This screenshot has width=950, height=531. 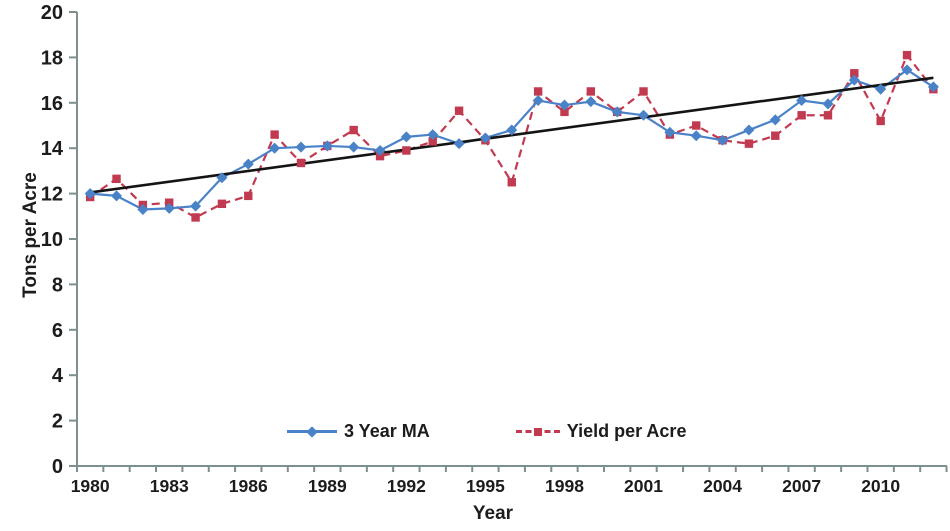 What do you see at coordinates (626, 431) in the screenshot?
I see `legend-label-yield-per-acre: Yield per Acre` at bounding box center [626, 431].